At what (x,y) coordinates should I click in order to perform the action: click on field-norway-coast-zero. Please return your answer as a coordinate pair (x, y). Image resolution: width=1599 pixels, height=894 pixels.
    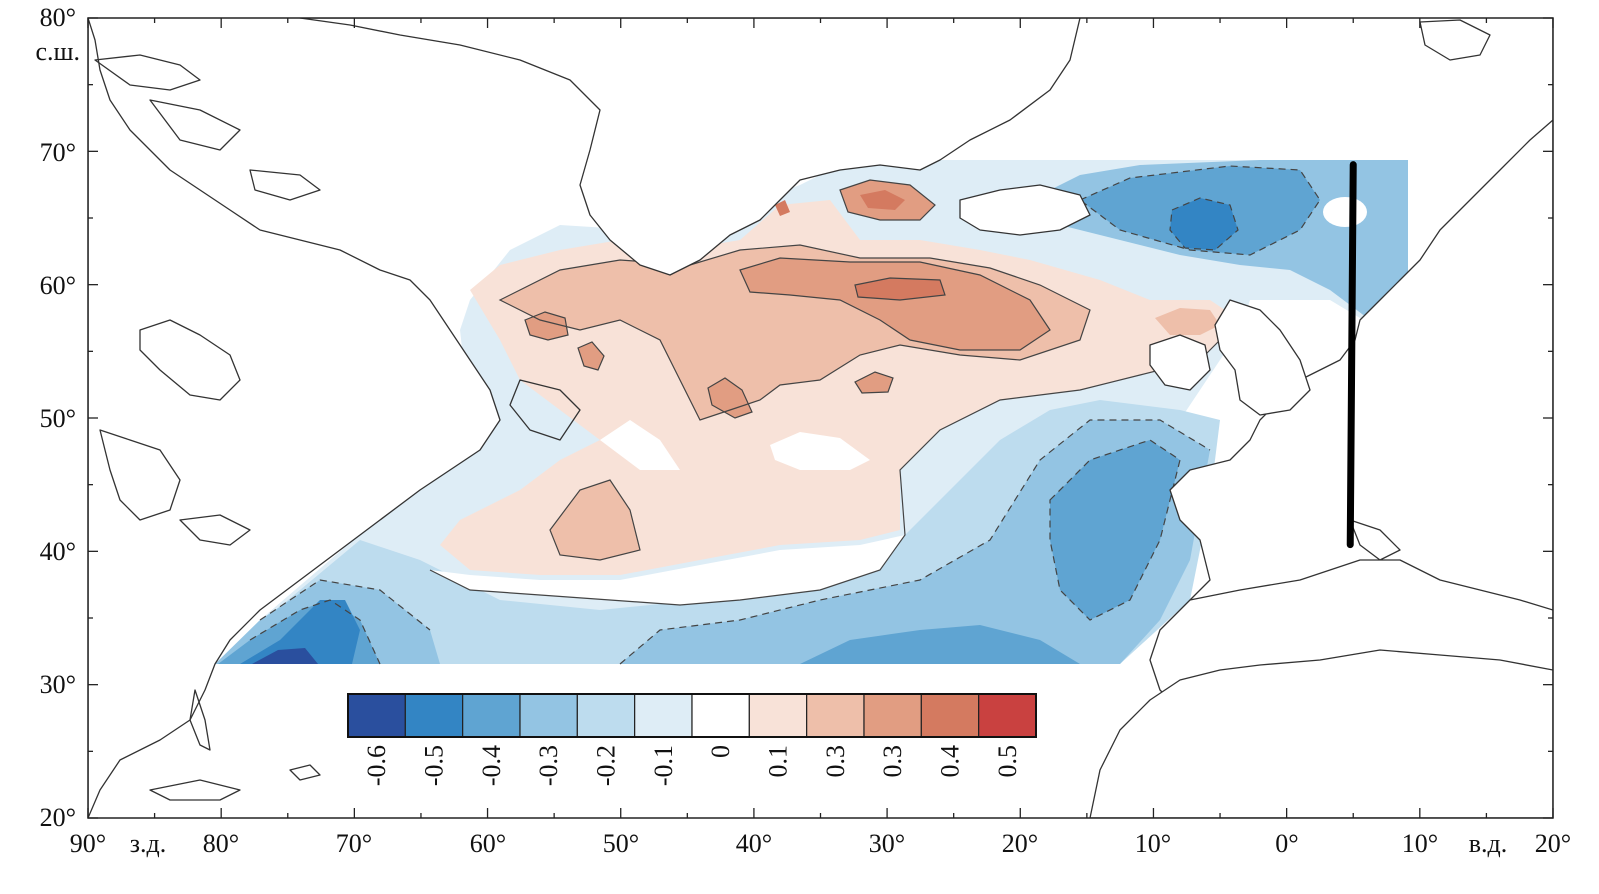
    Looking at the image, I should click on (1345, 212).